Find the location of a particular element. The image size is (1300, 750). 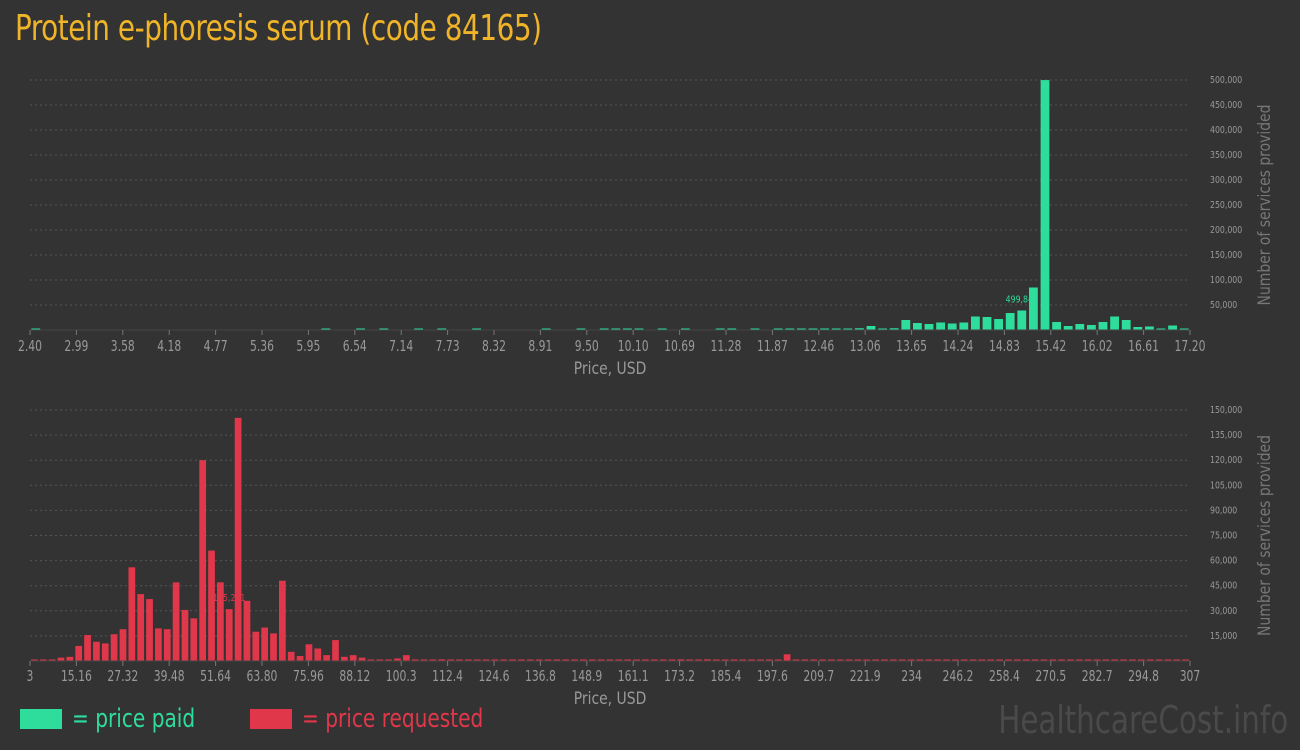

paid-xtick-label: 10.10 is located at coordinates (633, 346).